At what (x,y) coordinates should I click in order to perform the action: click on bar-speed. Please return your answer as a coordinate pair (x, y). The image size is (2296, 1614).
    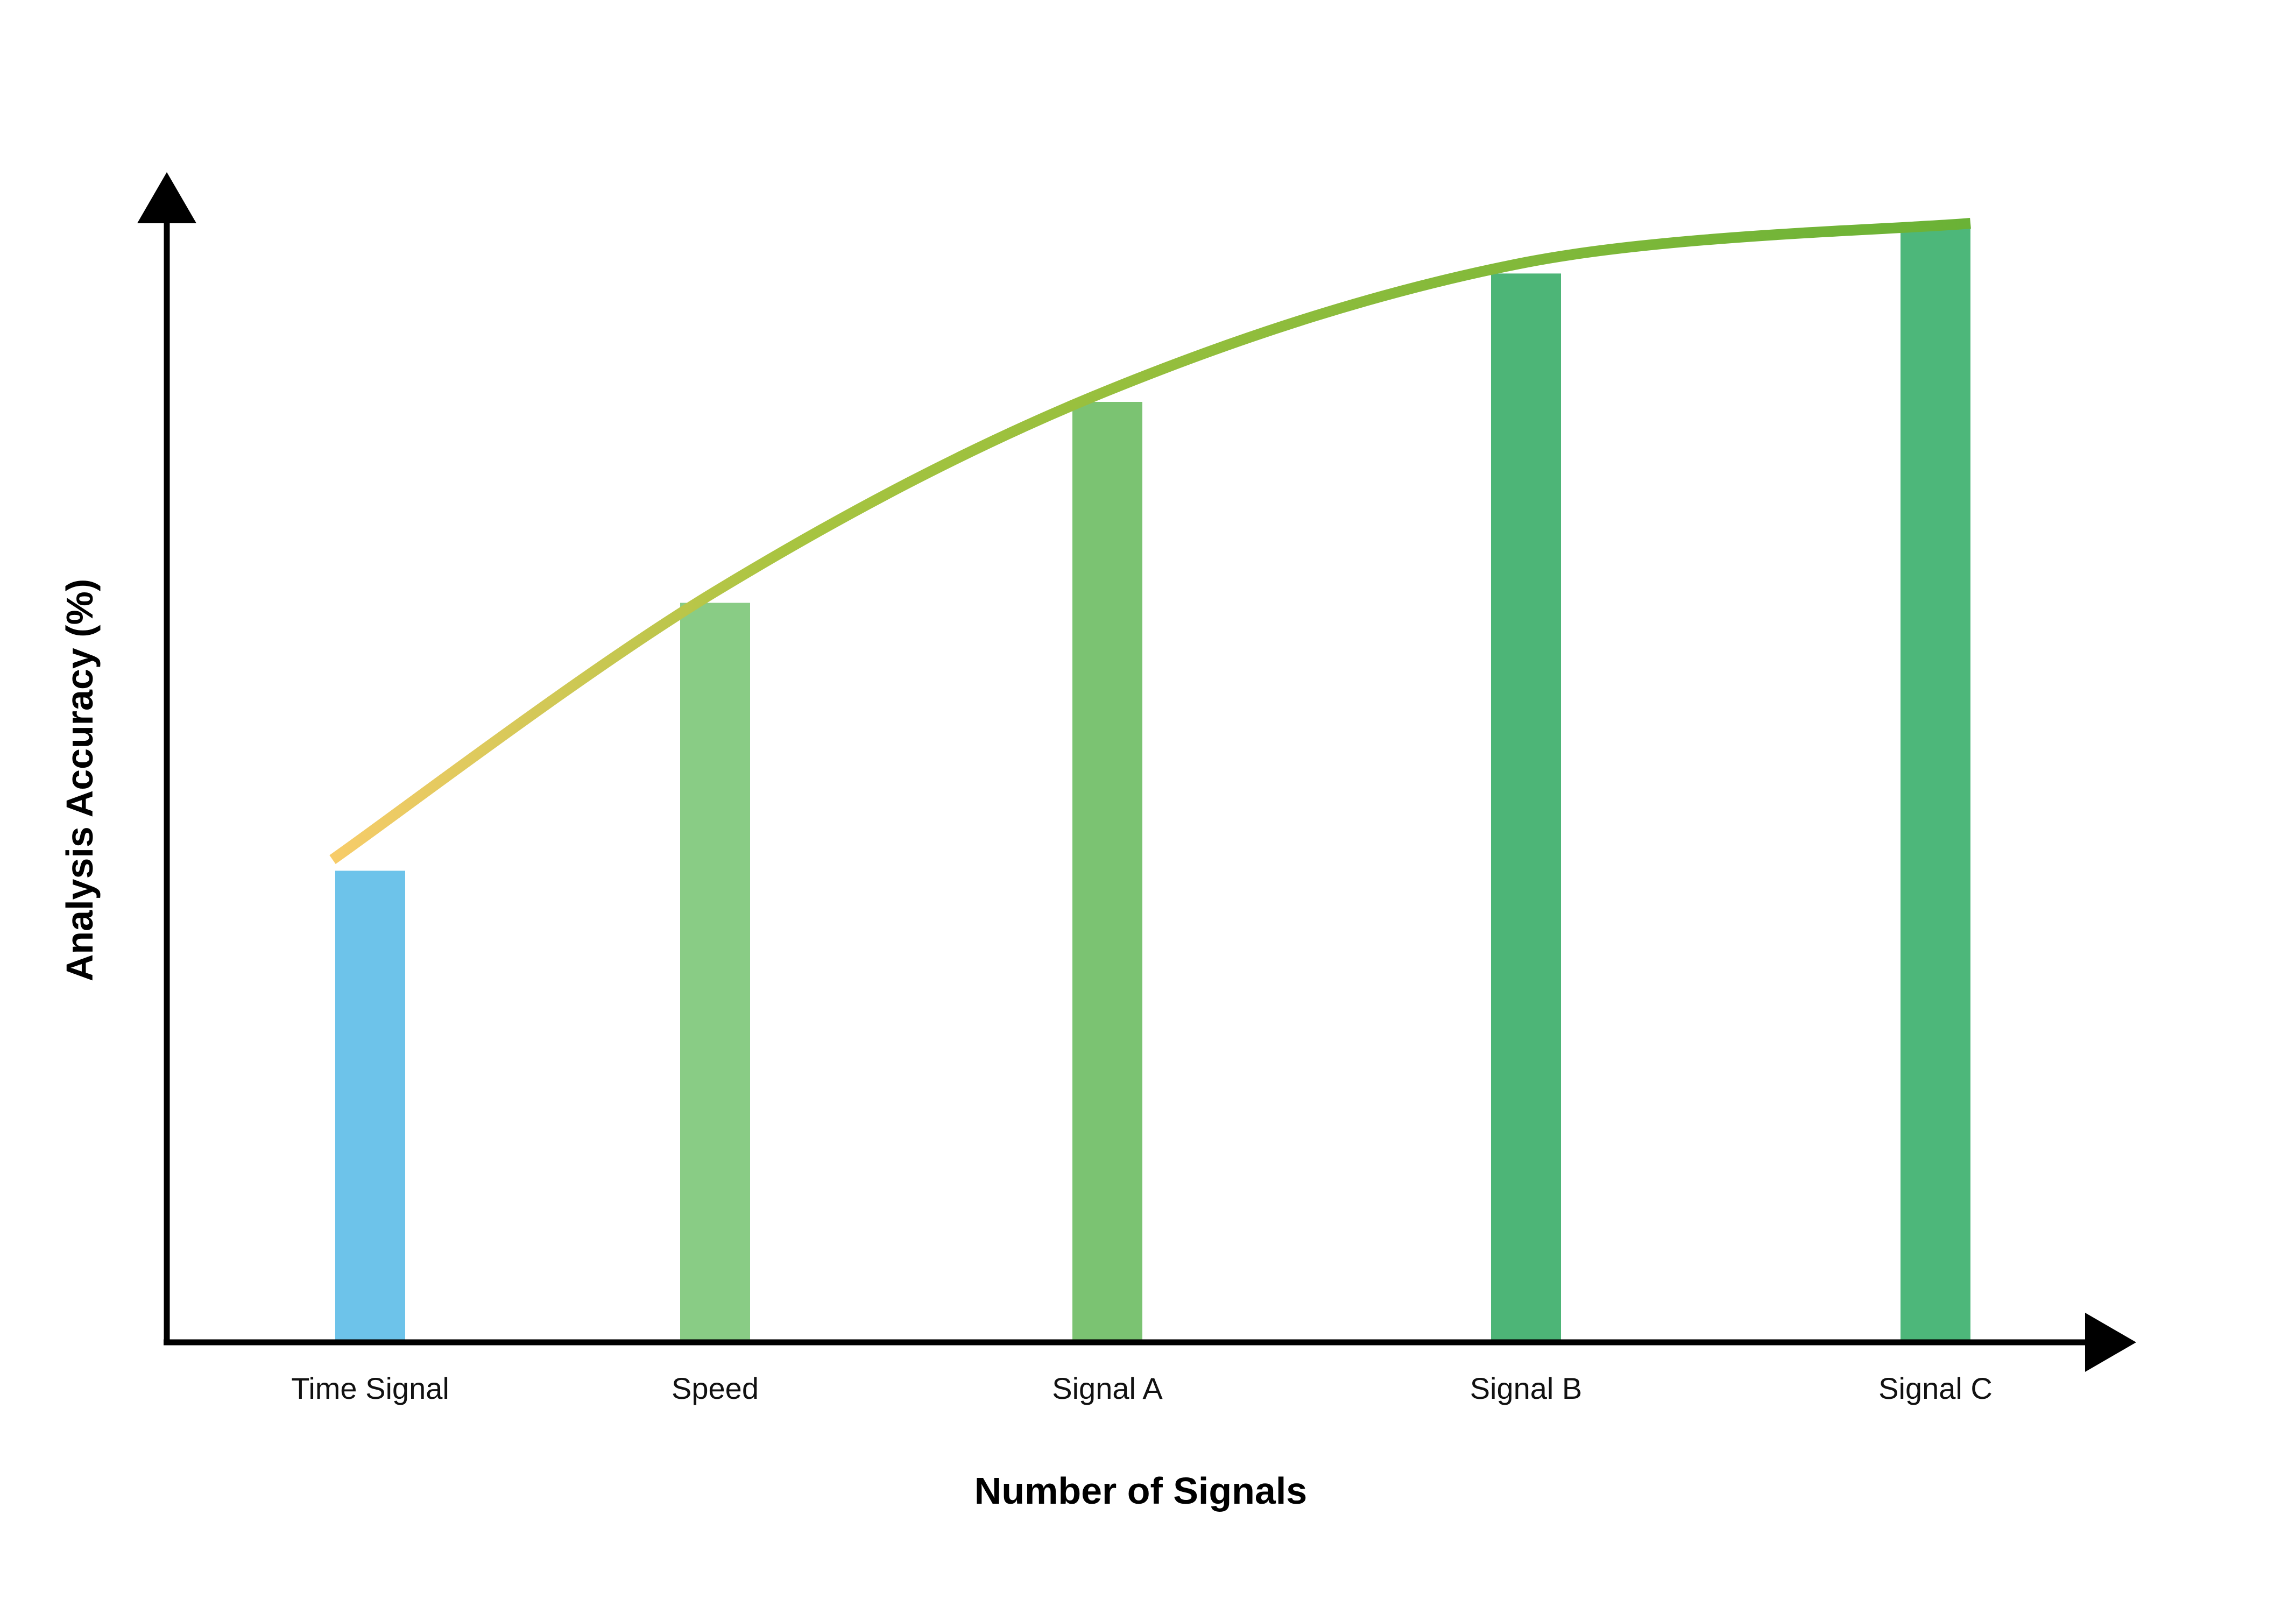
    Looking at the image, I should click on (715, 971).